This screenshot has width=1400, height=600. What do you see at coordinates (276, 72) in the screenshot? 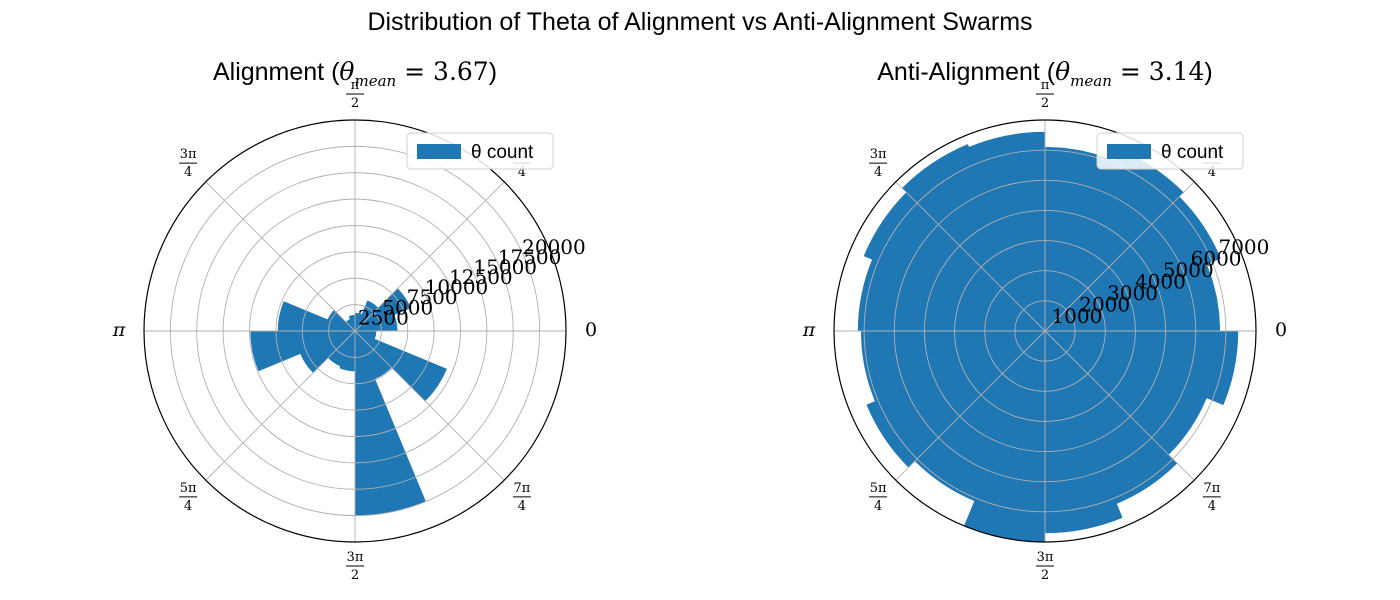
I see `left-title-prefix: Alignment (` at bounding box center [276, 72].